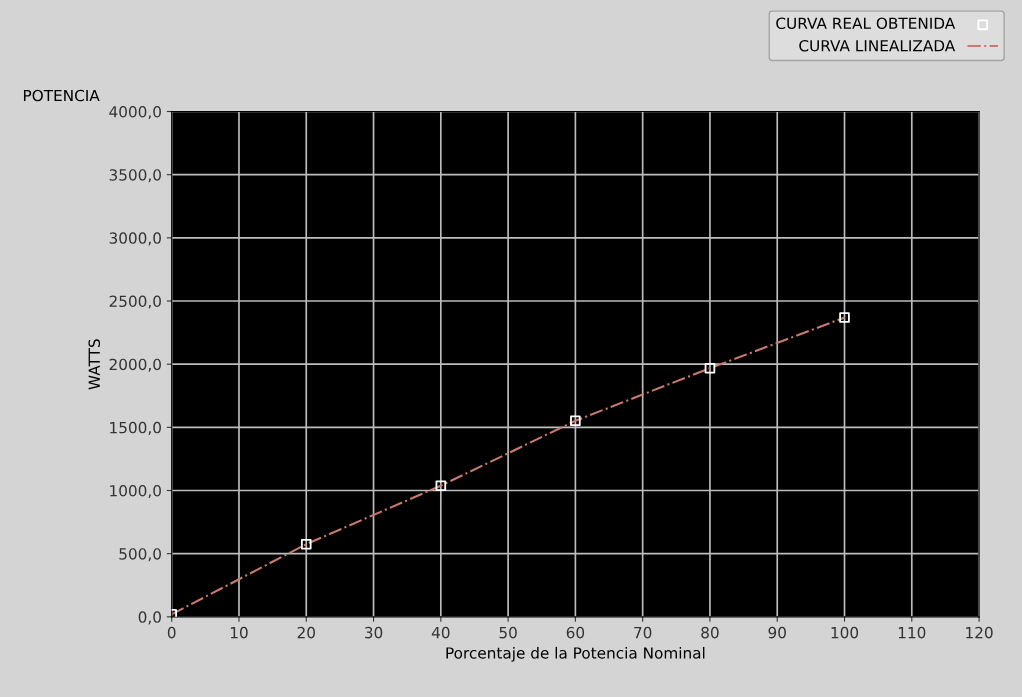  I want to click on y-tick-label: 0,0, so click(149, 618).